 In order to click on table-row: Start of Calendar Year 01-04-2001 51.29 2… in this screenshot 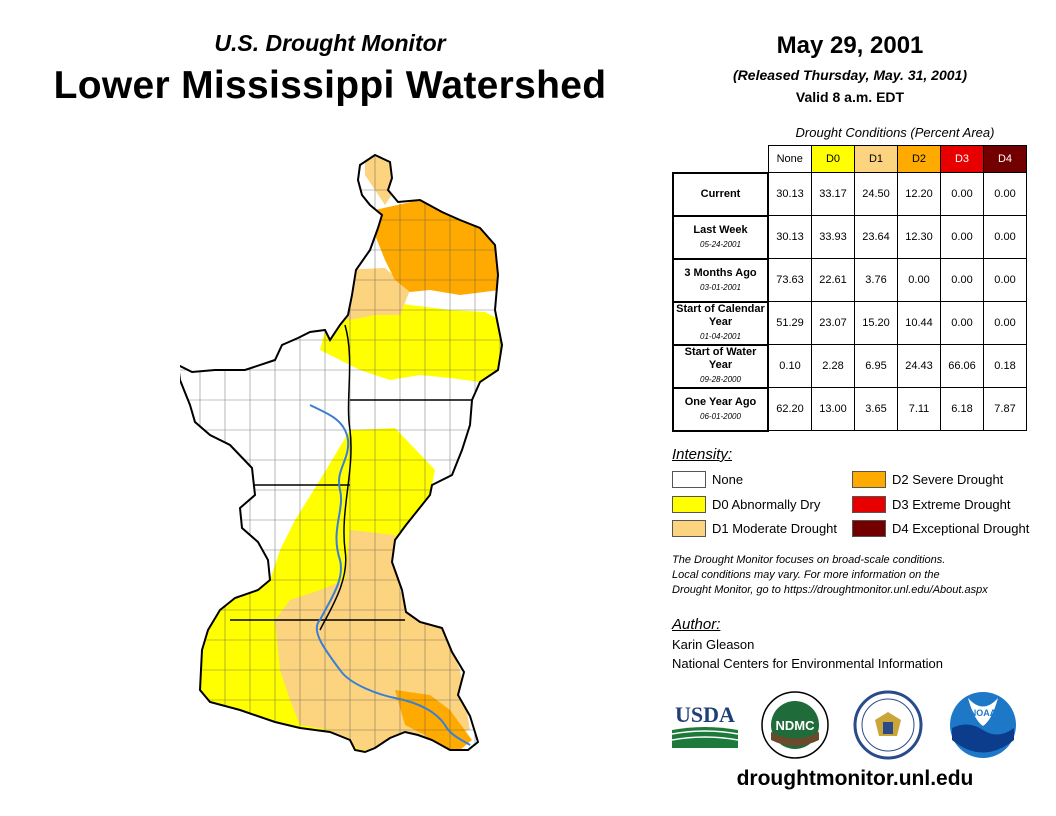, I will do `click(849, 323)`.